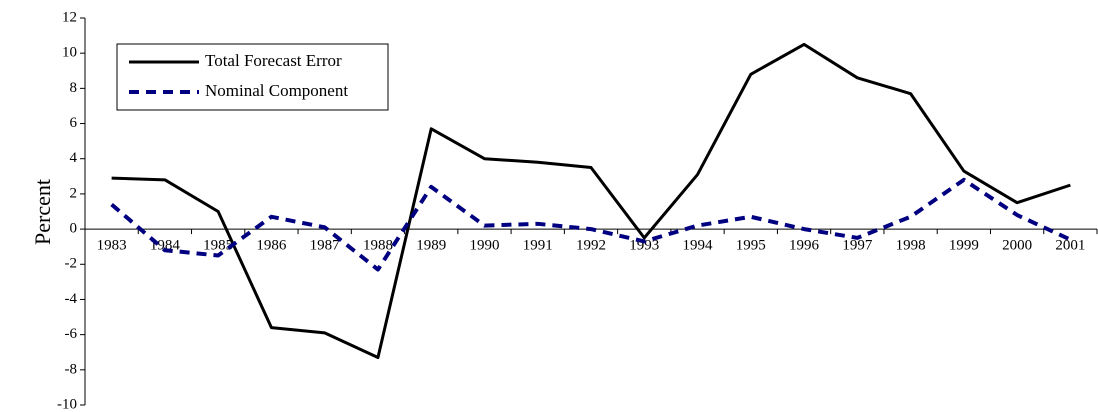  What do you see at coordinates (71, 334) in the screenshot?
I see `y-tick-label: -6` at bounding box center [71, 334].